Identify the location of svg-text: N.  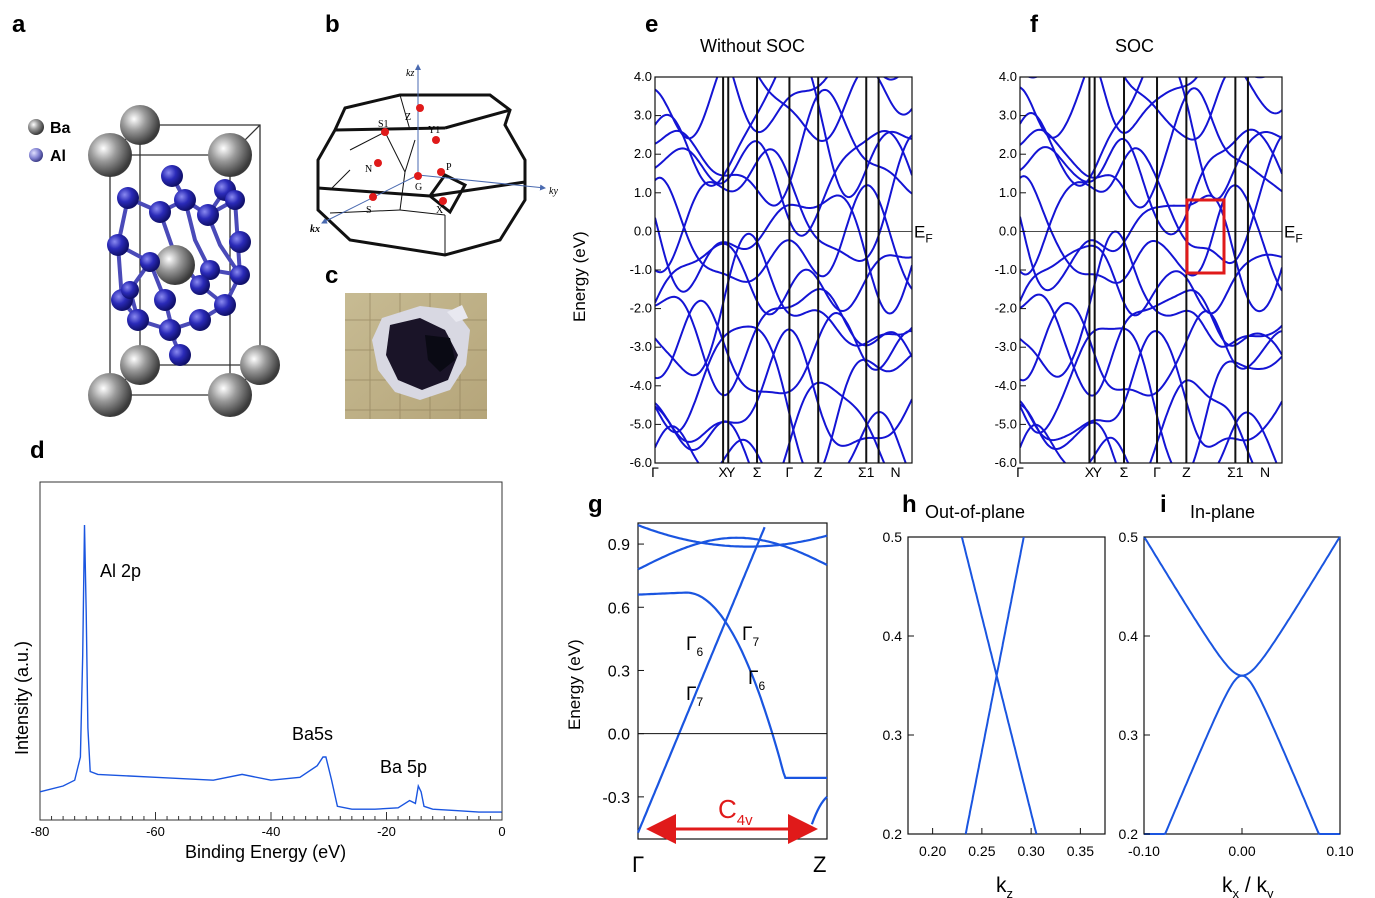
(368, 169).